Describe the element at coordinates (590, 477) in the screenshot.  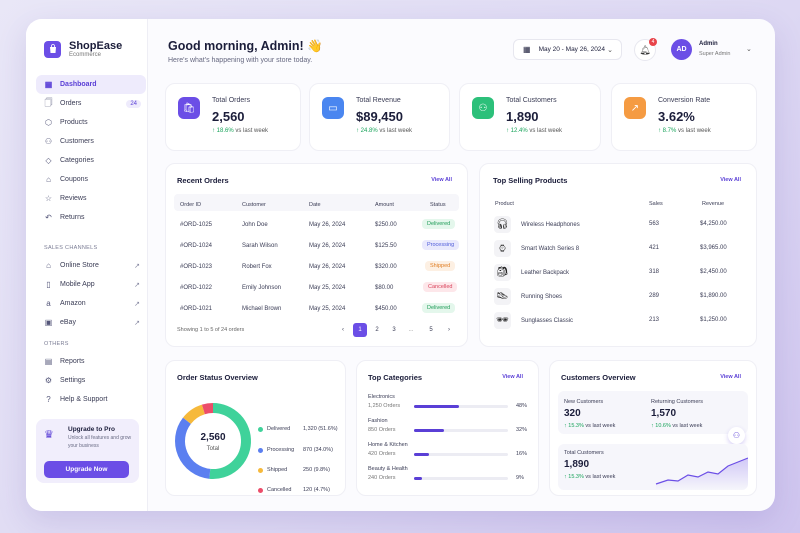
I see `total-customers-change: ↑ 15.3% vs last week` at that location.